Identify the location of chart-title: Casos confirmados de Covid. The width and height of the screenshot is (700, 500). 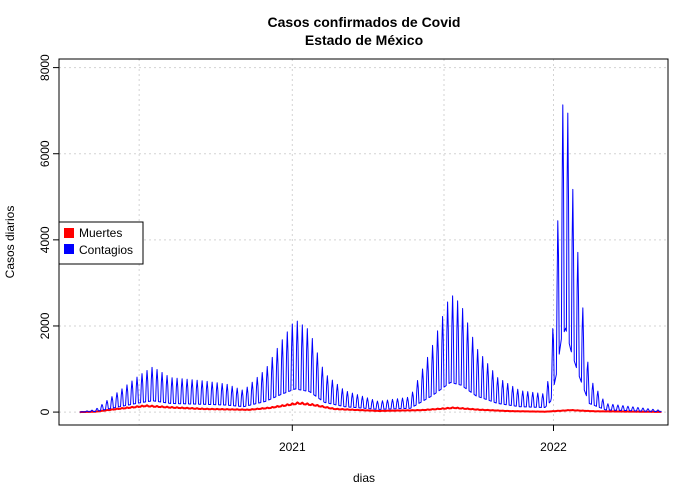
(364, 22).